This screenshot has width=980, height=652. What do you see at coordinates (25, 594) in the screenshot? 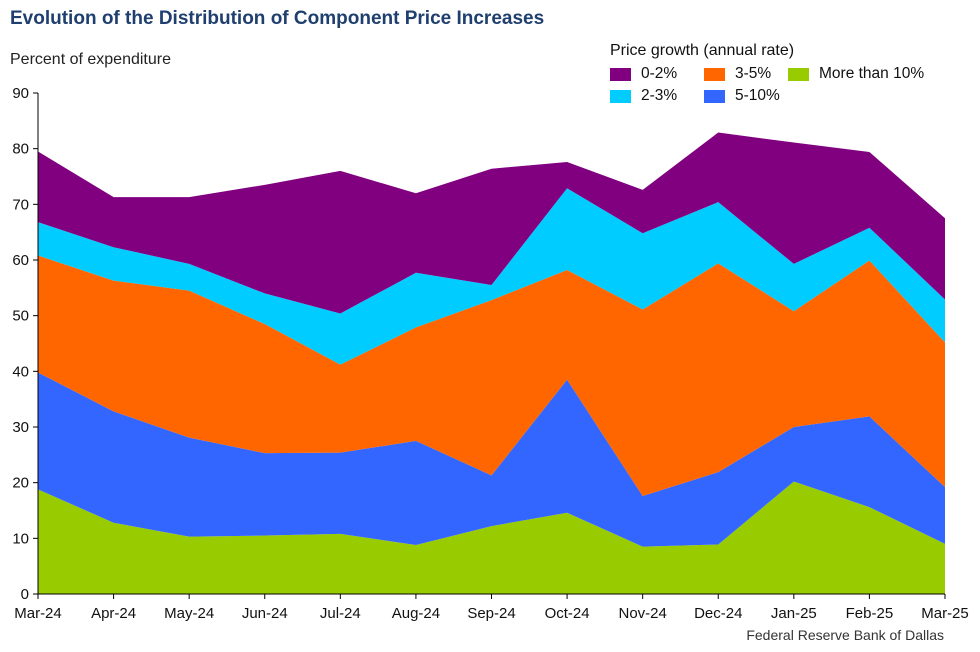
I see `y-tick-label: 0` at bounding box center [25, 594].